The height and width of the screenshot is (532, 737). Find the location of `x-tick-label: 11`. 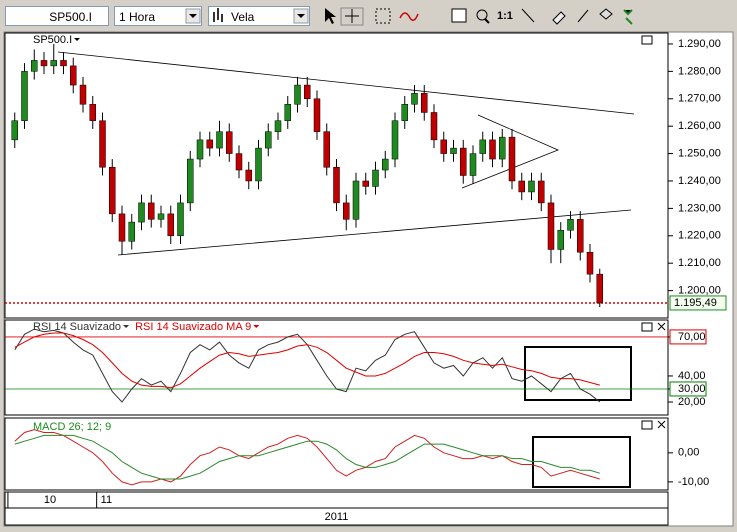

x-tick-label: 11 is located at coordinates (106, 500).